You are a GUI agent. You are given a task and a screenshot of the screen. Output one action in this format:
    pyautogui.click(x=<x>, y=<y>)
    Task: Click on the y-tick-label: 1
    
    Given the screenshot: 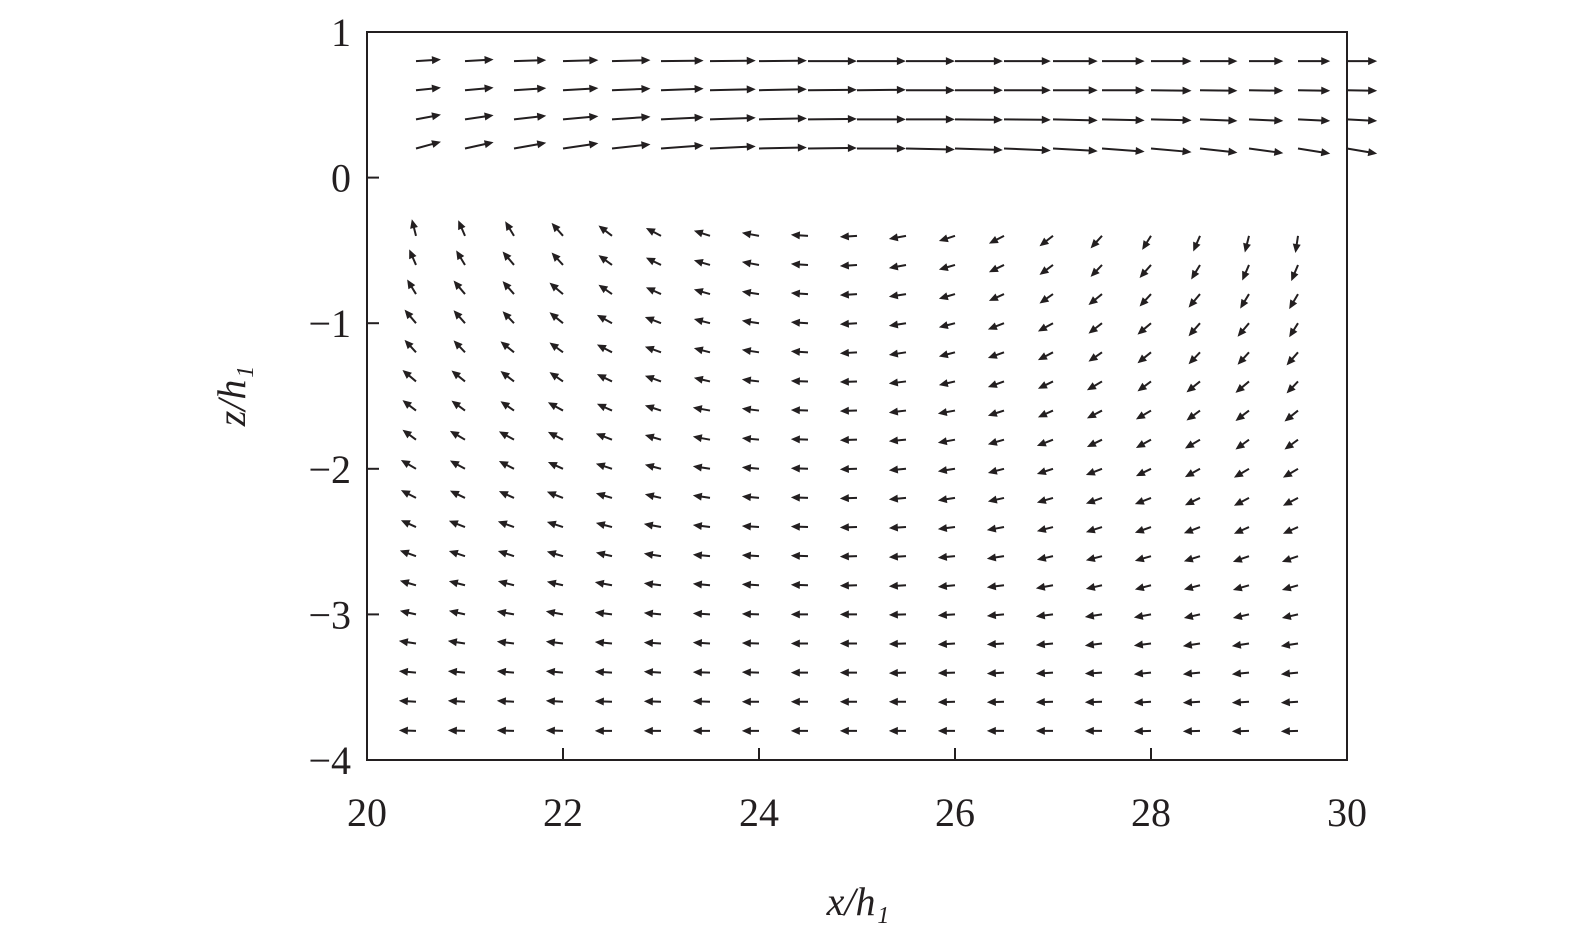 What is the action you would take?
    pyautogui.click(x=341, y=32)
    